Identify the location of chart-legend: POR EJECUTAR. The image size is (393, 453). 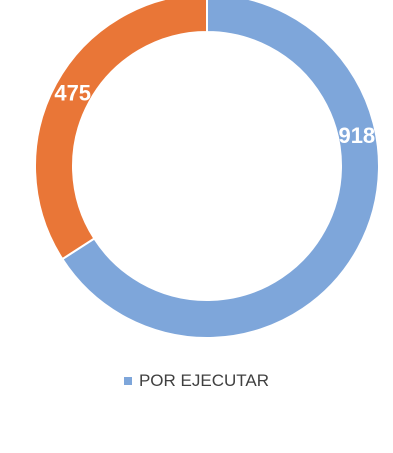
(196, 381).